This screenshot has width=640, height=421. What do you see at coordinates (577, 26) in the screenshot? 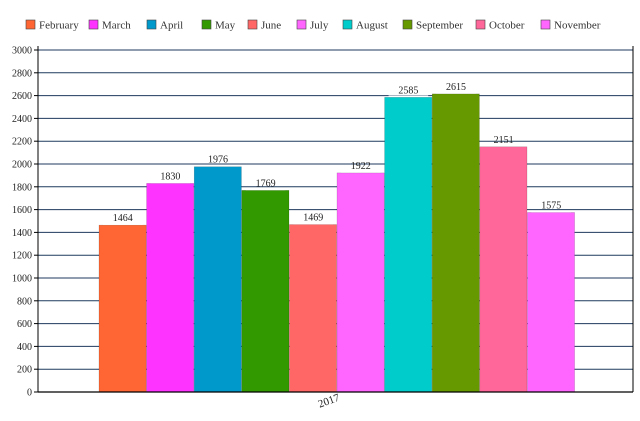
I see `legend-label-november: November` at bounding box center [577, 26].